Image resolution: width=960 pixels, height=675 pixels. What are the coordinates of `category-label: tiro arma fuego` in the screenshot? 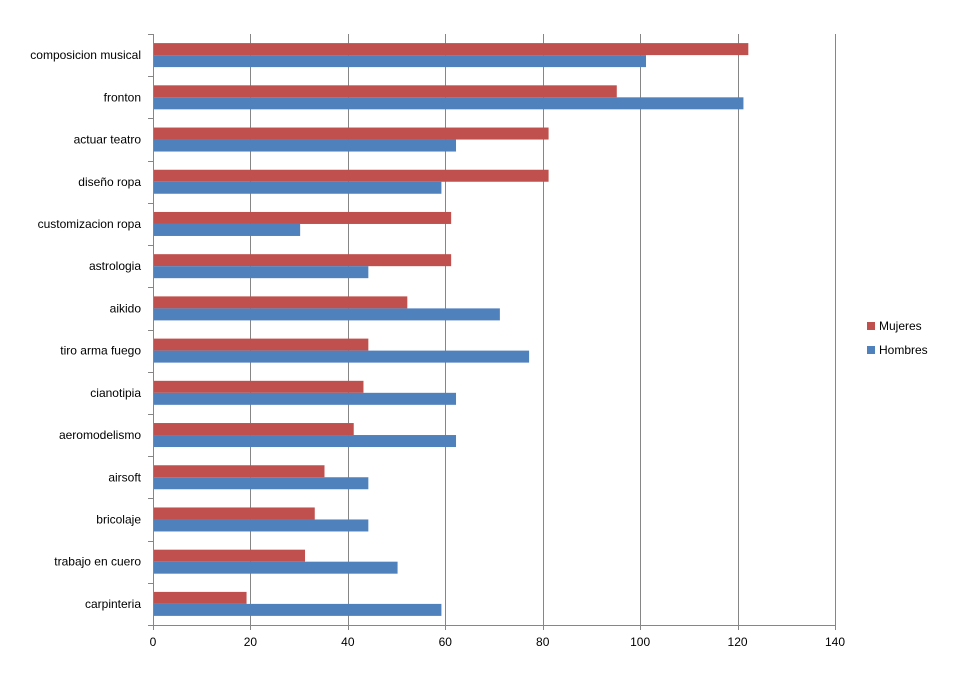 It's located at (100, 351).